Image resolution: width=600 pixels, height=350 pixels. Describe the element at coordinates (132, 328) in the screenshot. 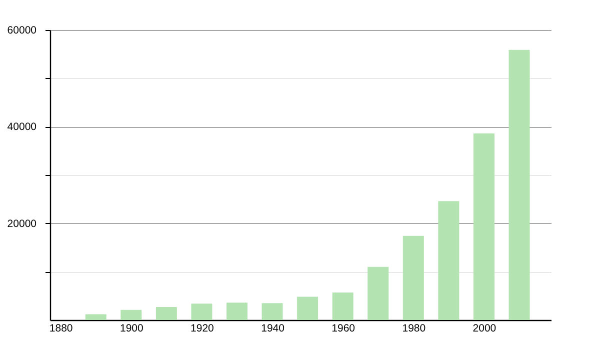

I see `x-tick-label: 1900` at that location.